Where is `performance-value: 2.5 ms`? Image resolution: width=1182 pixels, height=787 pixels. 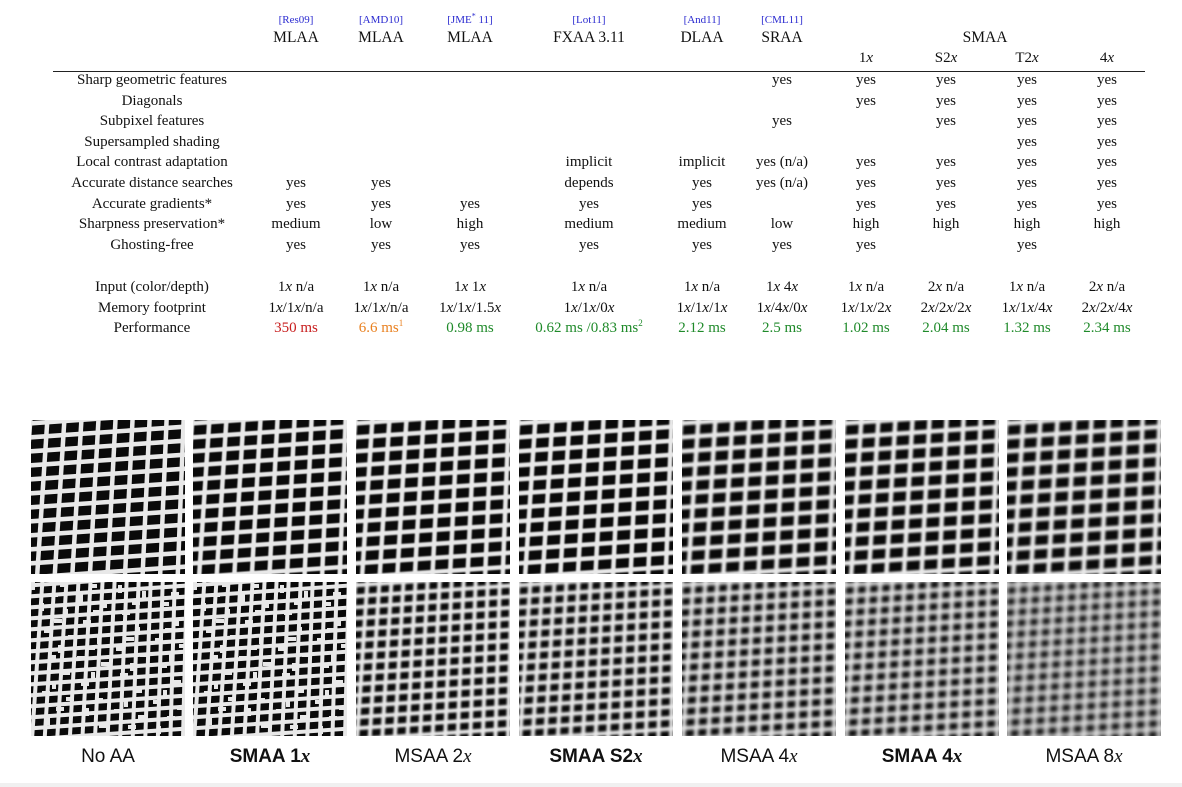 performance-value: 2.5 ms is located at coordinates (782, 328).